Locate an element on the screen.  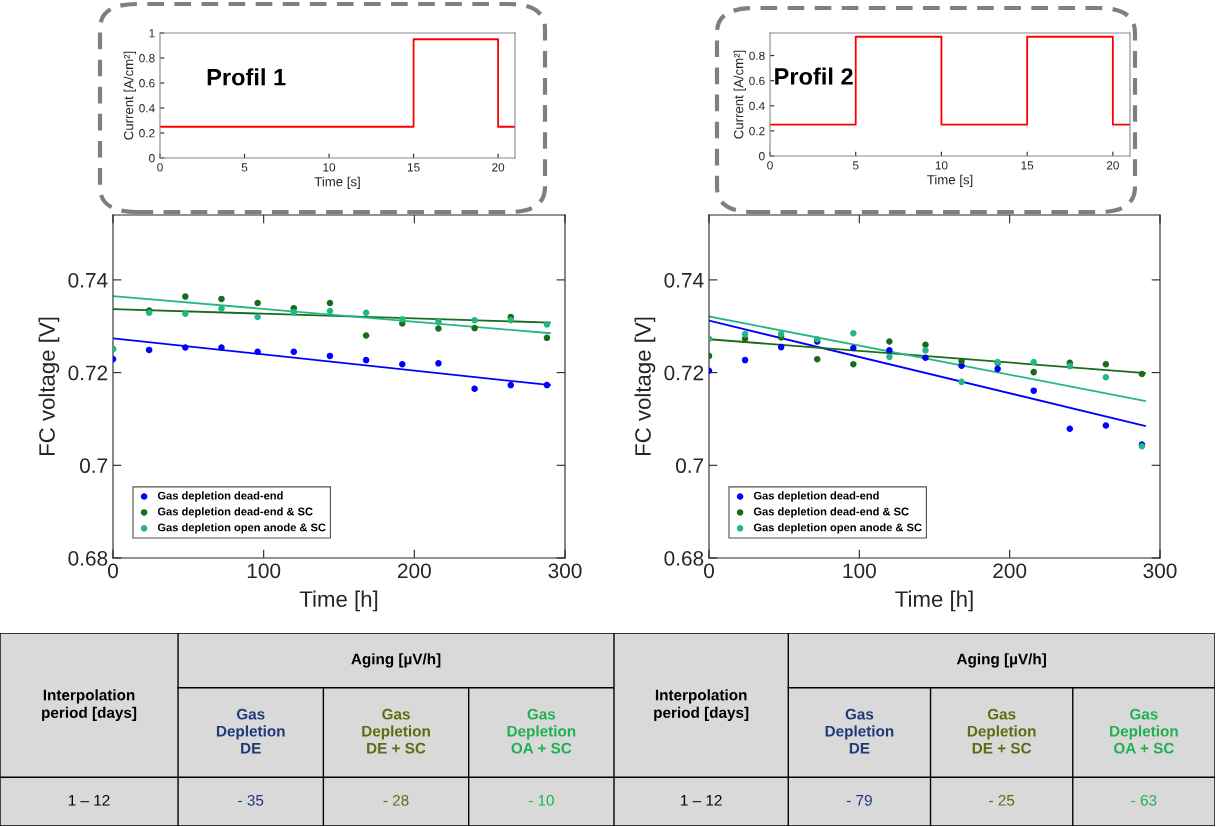
category-label: Gas Depletion DE + SC is located at coordinates (396, 731).